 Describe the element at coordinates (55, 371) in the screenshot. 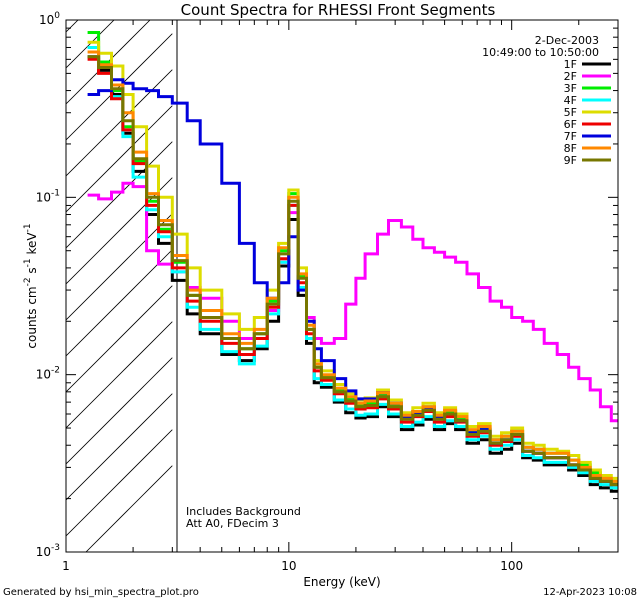

I see `y-tick-exp: -2` at that location.